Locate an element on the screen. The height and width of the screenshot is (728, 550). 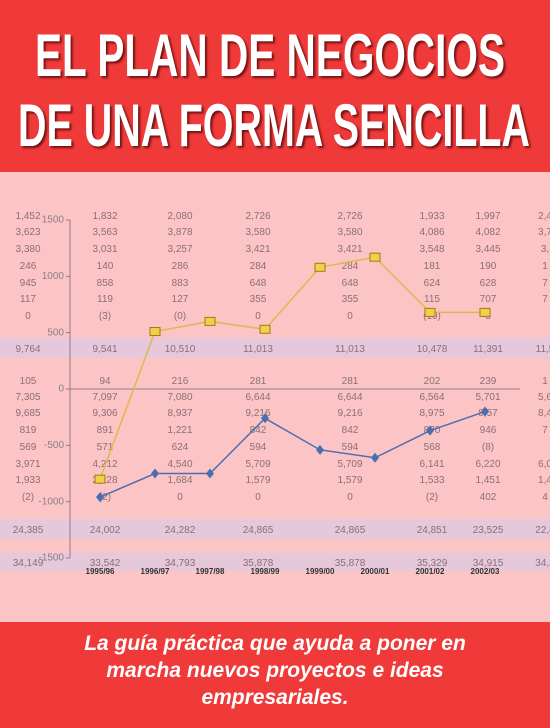
table-cell: 945 is located at coordinates (28, 283).